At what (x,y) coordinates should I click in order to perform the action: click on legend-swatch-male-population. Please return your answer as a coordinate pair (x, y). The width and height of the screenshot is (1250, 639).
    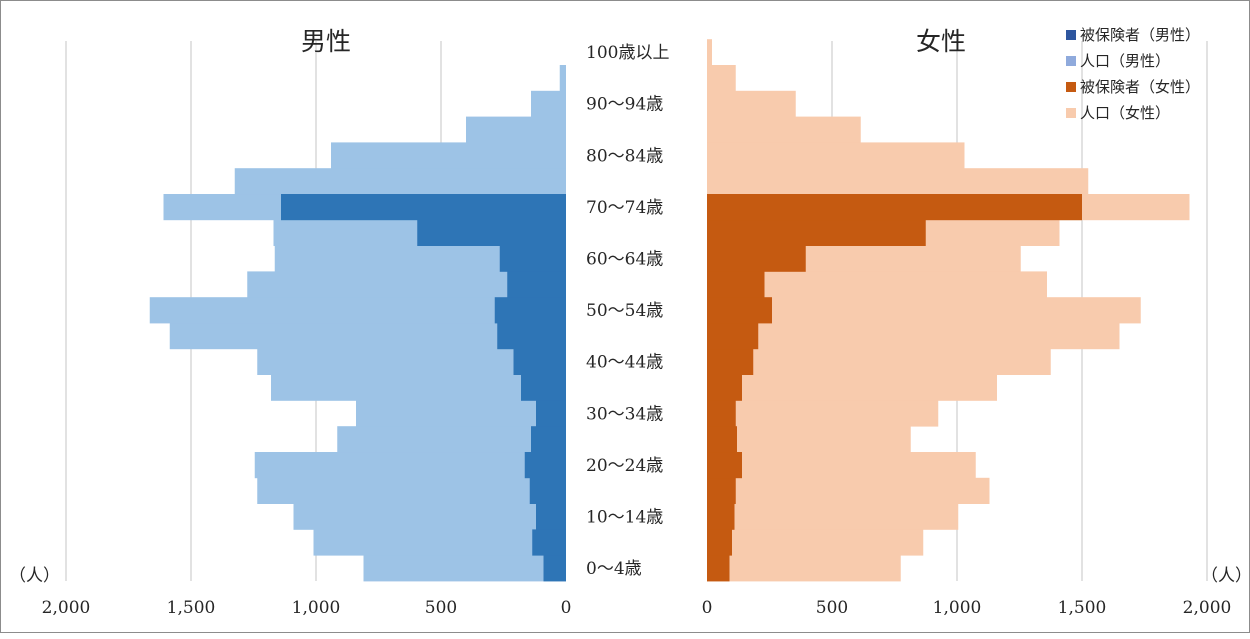
    Looking at the image, I should click on (1071, 61).